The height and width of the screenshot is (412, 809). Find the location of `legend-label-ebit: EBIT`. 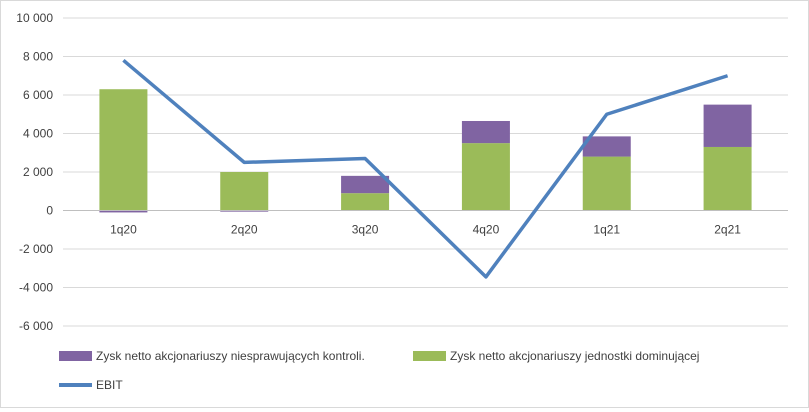

legend-label-ebit: EBIT is located at coordinates (109, 385).